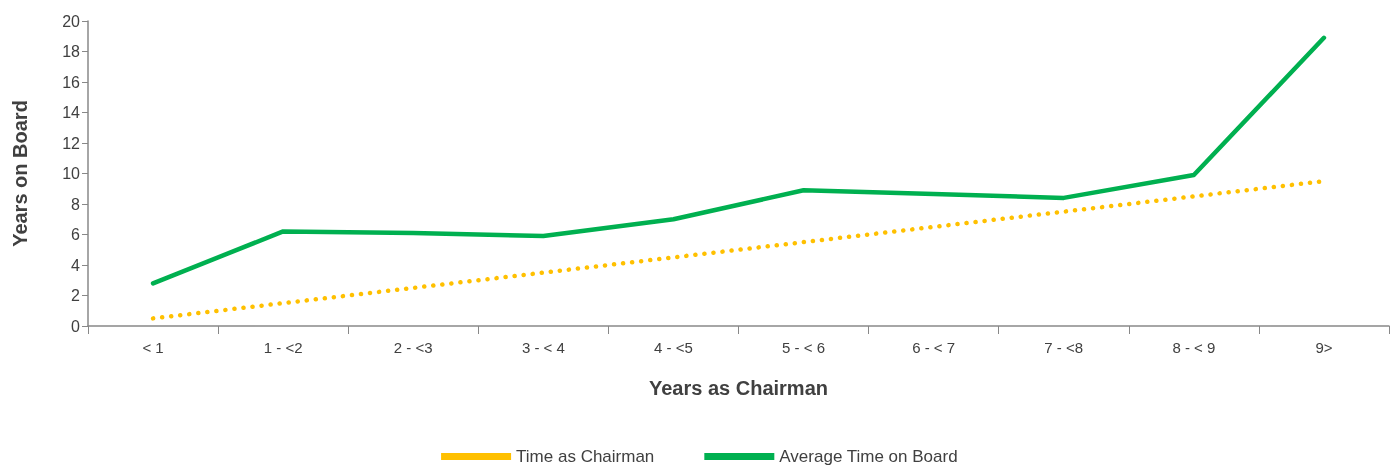 The width and height of the screenshot is (1399, 472). I want to click on y-tick-label: 16, so click(71, 82).